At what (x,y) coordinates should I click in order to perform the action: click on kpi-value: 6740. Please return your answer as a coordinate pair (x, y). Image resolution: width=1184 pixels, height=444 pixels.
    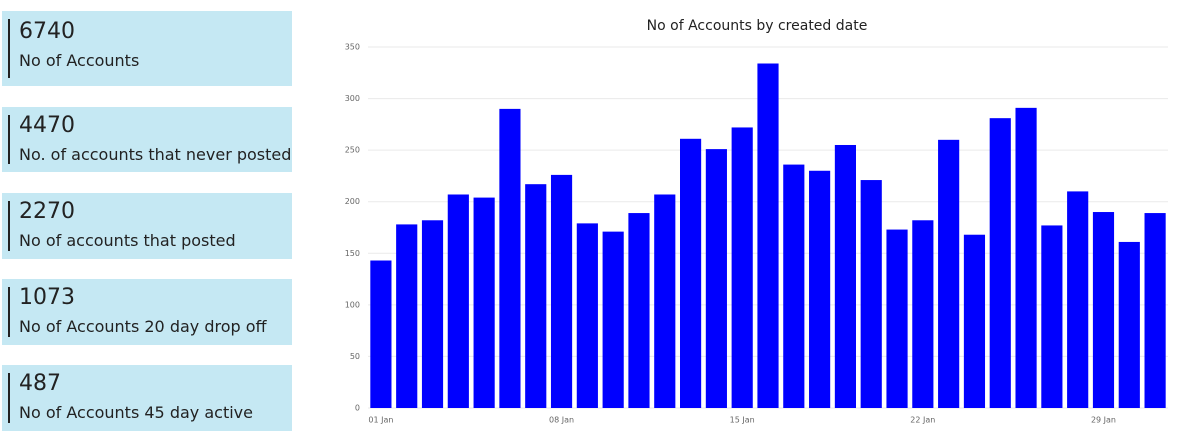
    Looking at the image, I should click on (47, 31).